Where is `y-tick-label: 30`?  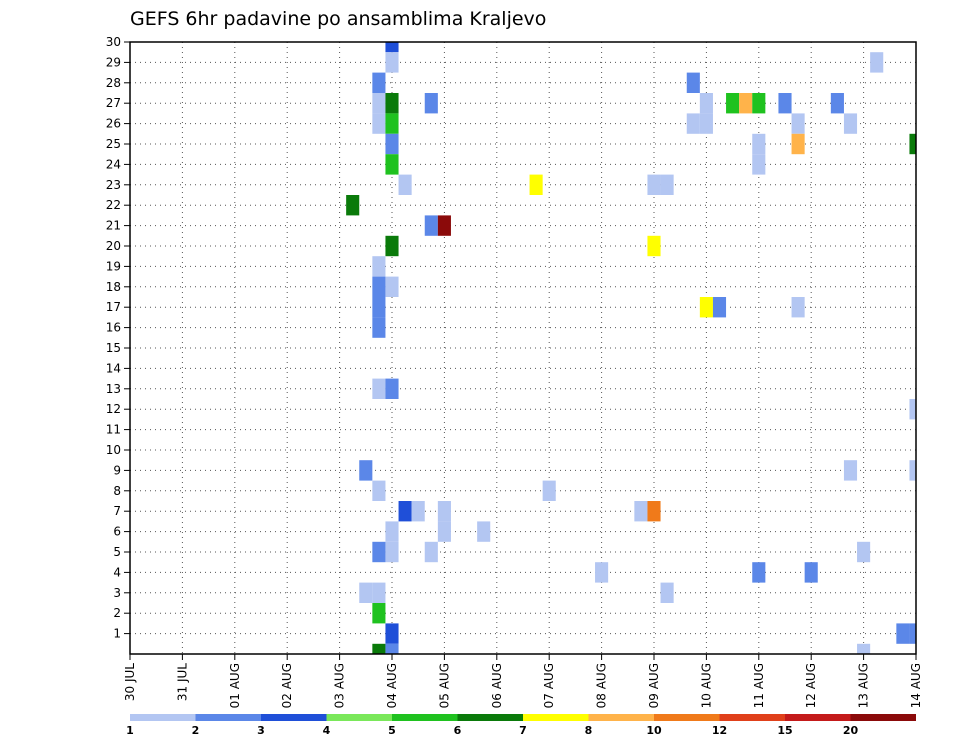 y-tick-label: 30 is located at coordinates (113, 42).